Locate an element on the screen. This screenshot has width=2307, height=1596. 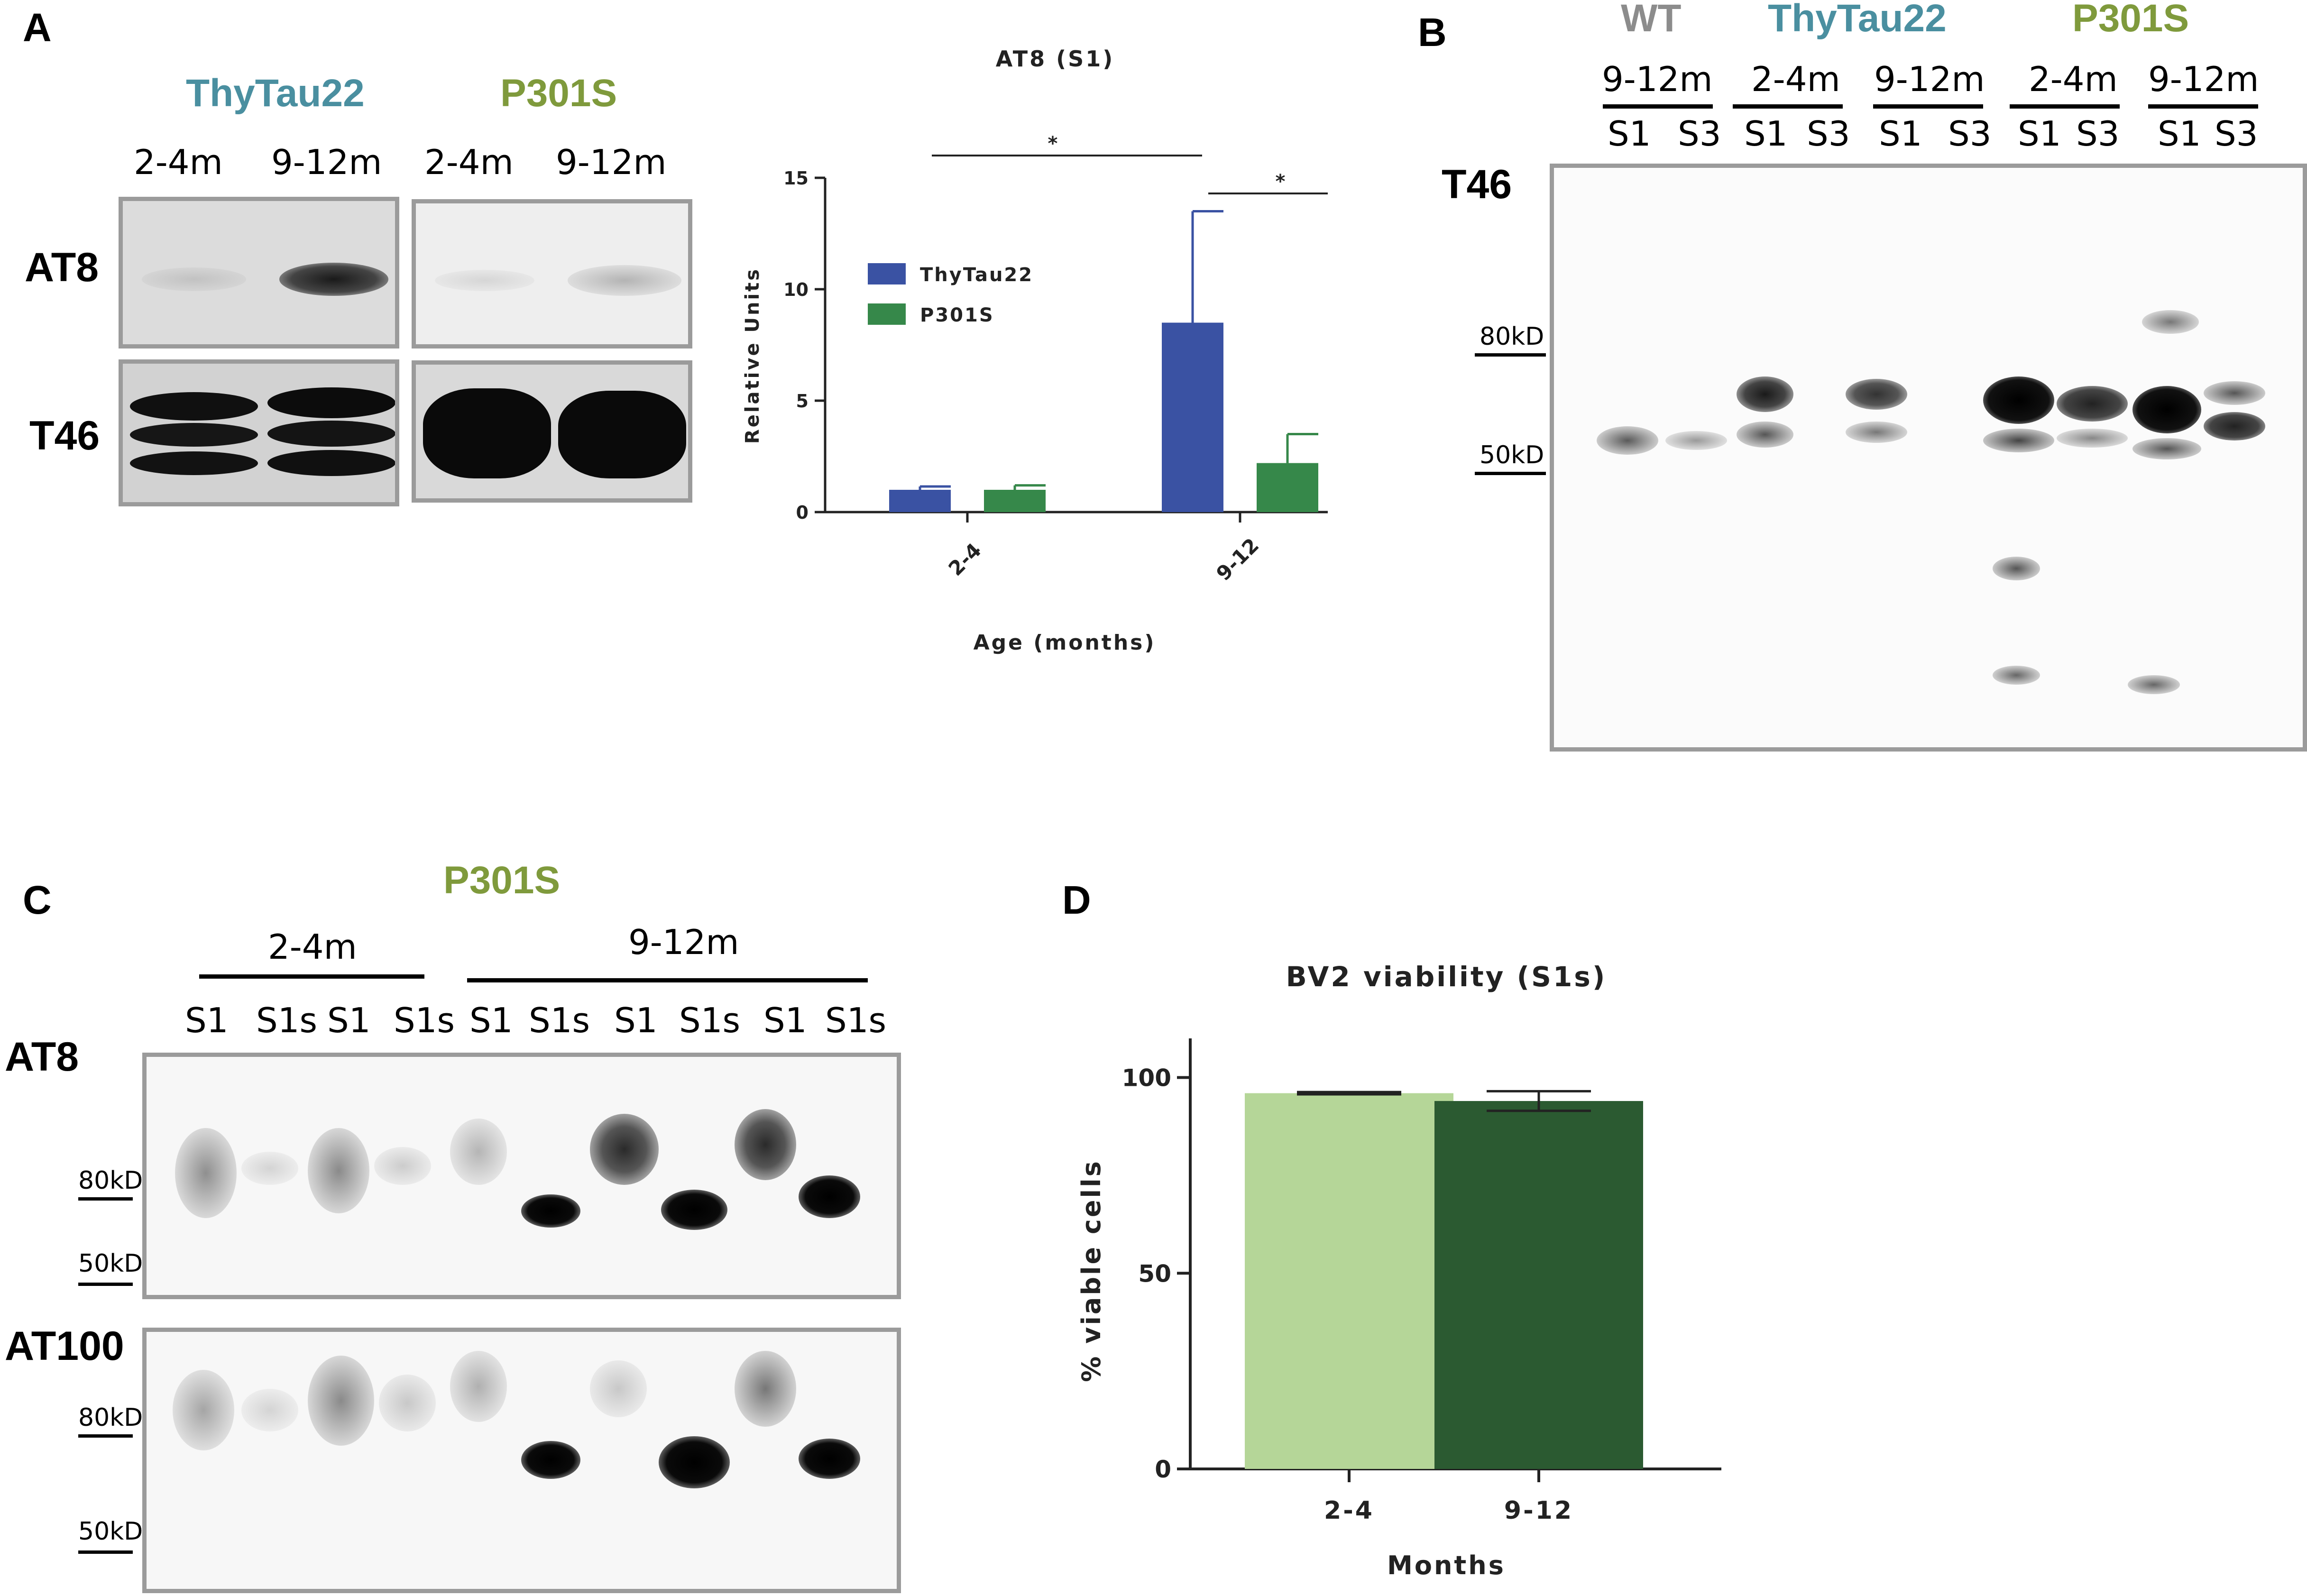
y-axis-label: % viable cells is located at coordinates (1091, 1270).